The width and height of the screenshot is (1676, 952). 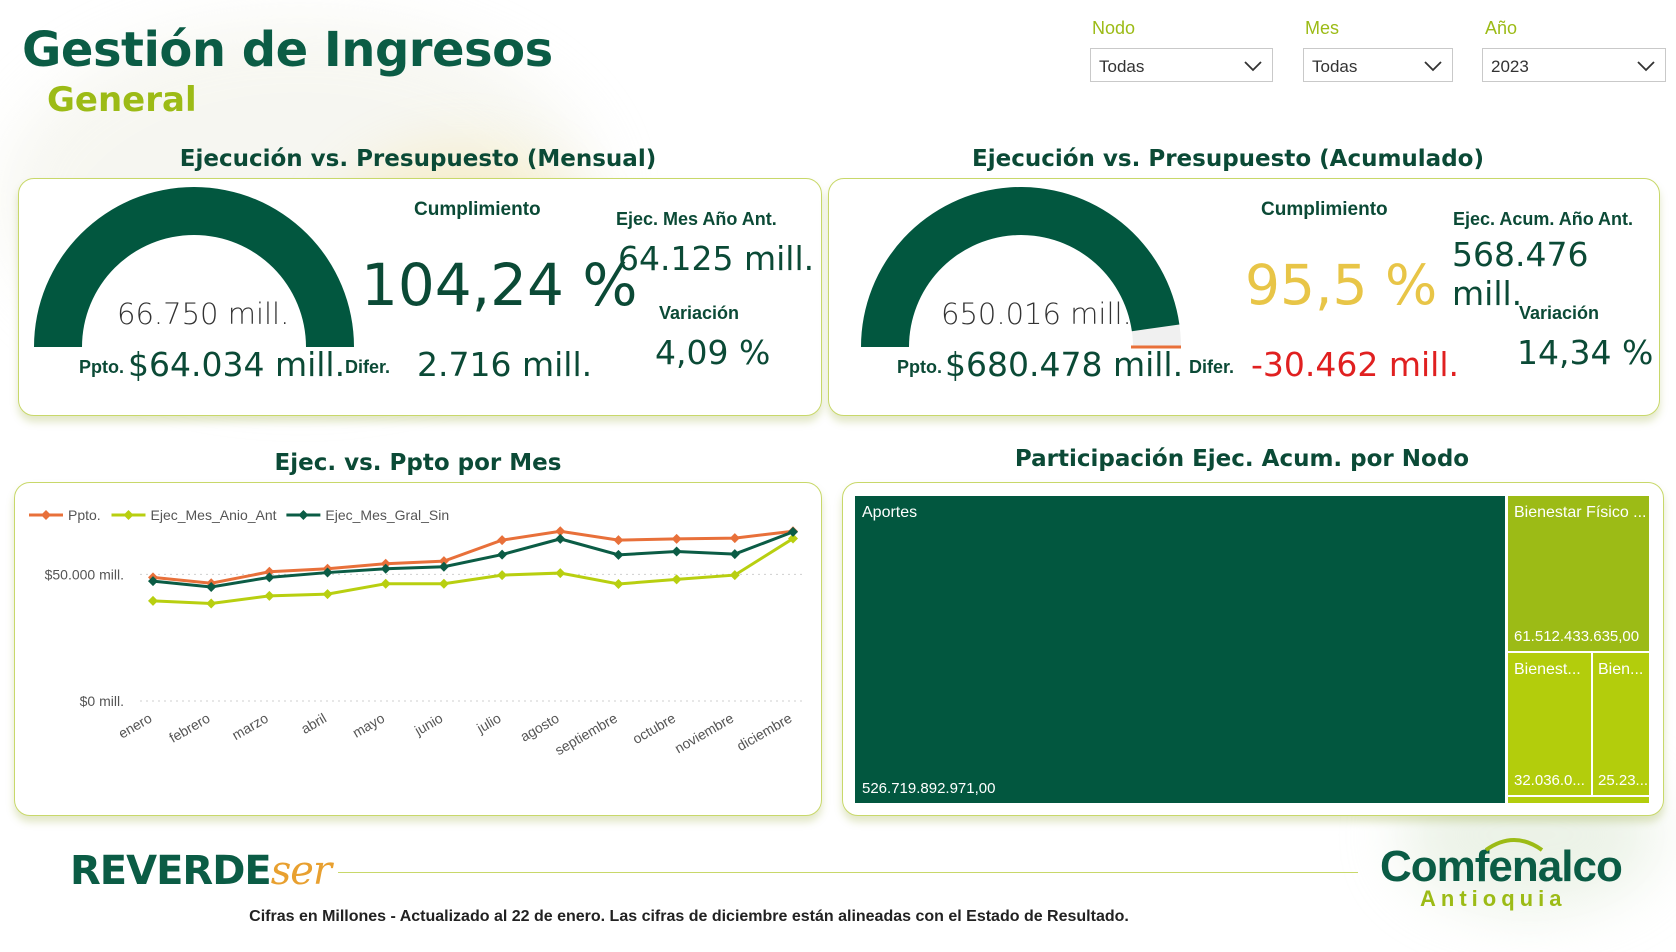 I want to click on x-tick-label: junio, so click(x=428, y=724).